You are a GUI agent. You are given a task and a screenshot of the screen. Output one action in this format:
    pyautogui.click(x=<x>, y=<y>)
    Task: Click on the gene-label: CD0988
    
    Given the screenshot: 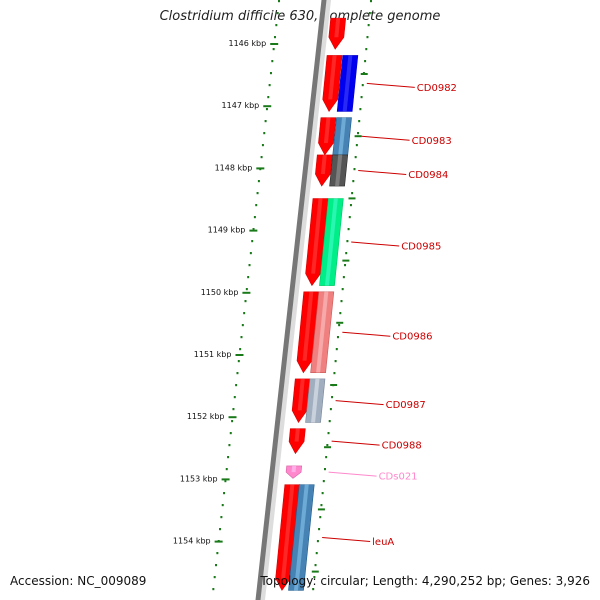 What is the action you would take?
    pyautogui.click(x=402, y=446)
    